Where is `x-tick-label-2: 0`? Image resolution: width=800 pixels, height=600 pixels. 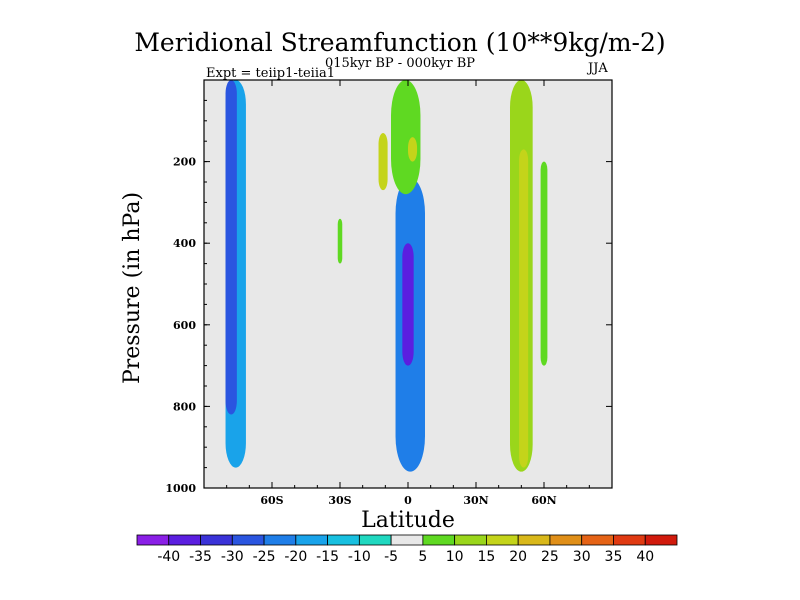
x-tick-label-2: 0 is located at coordinates (408, 500).